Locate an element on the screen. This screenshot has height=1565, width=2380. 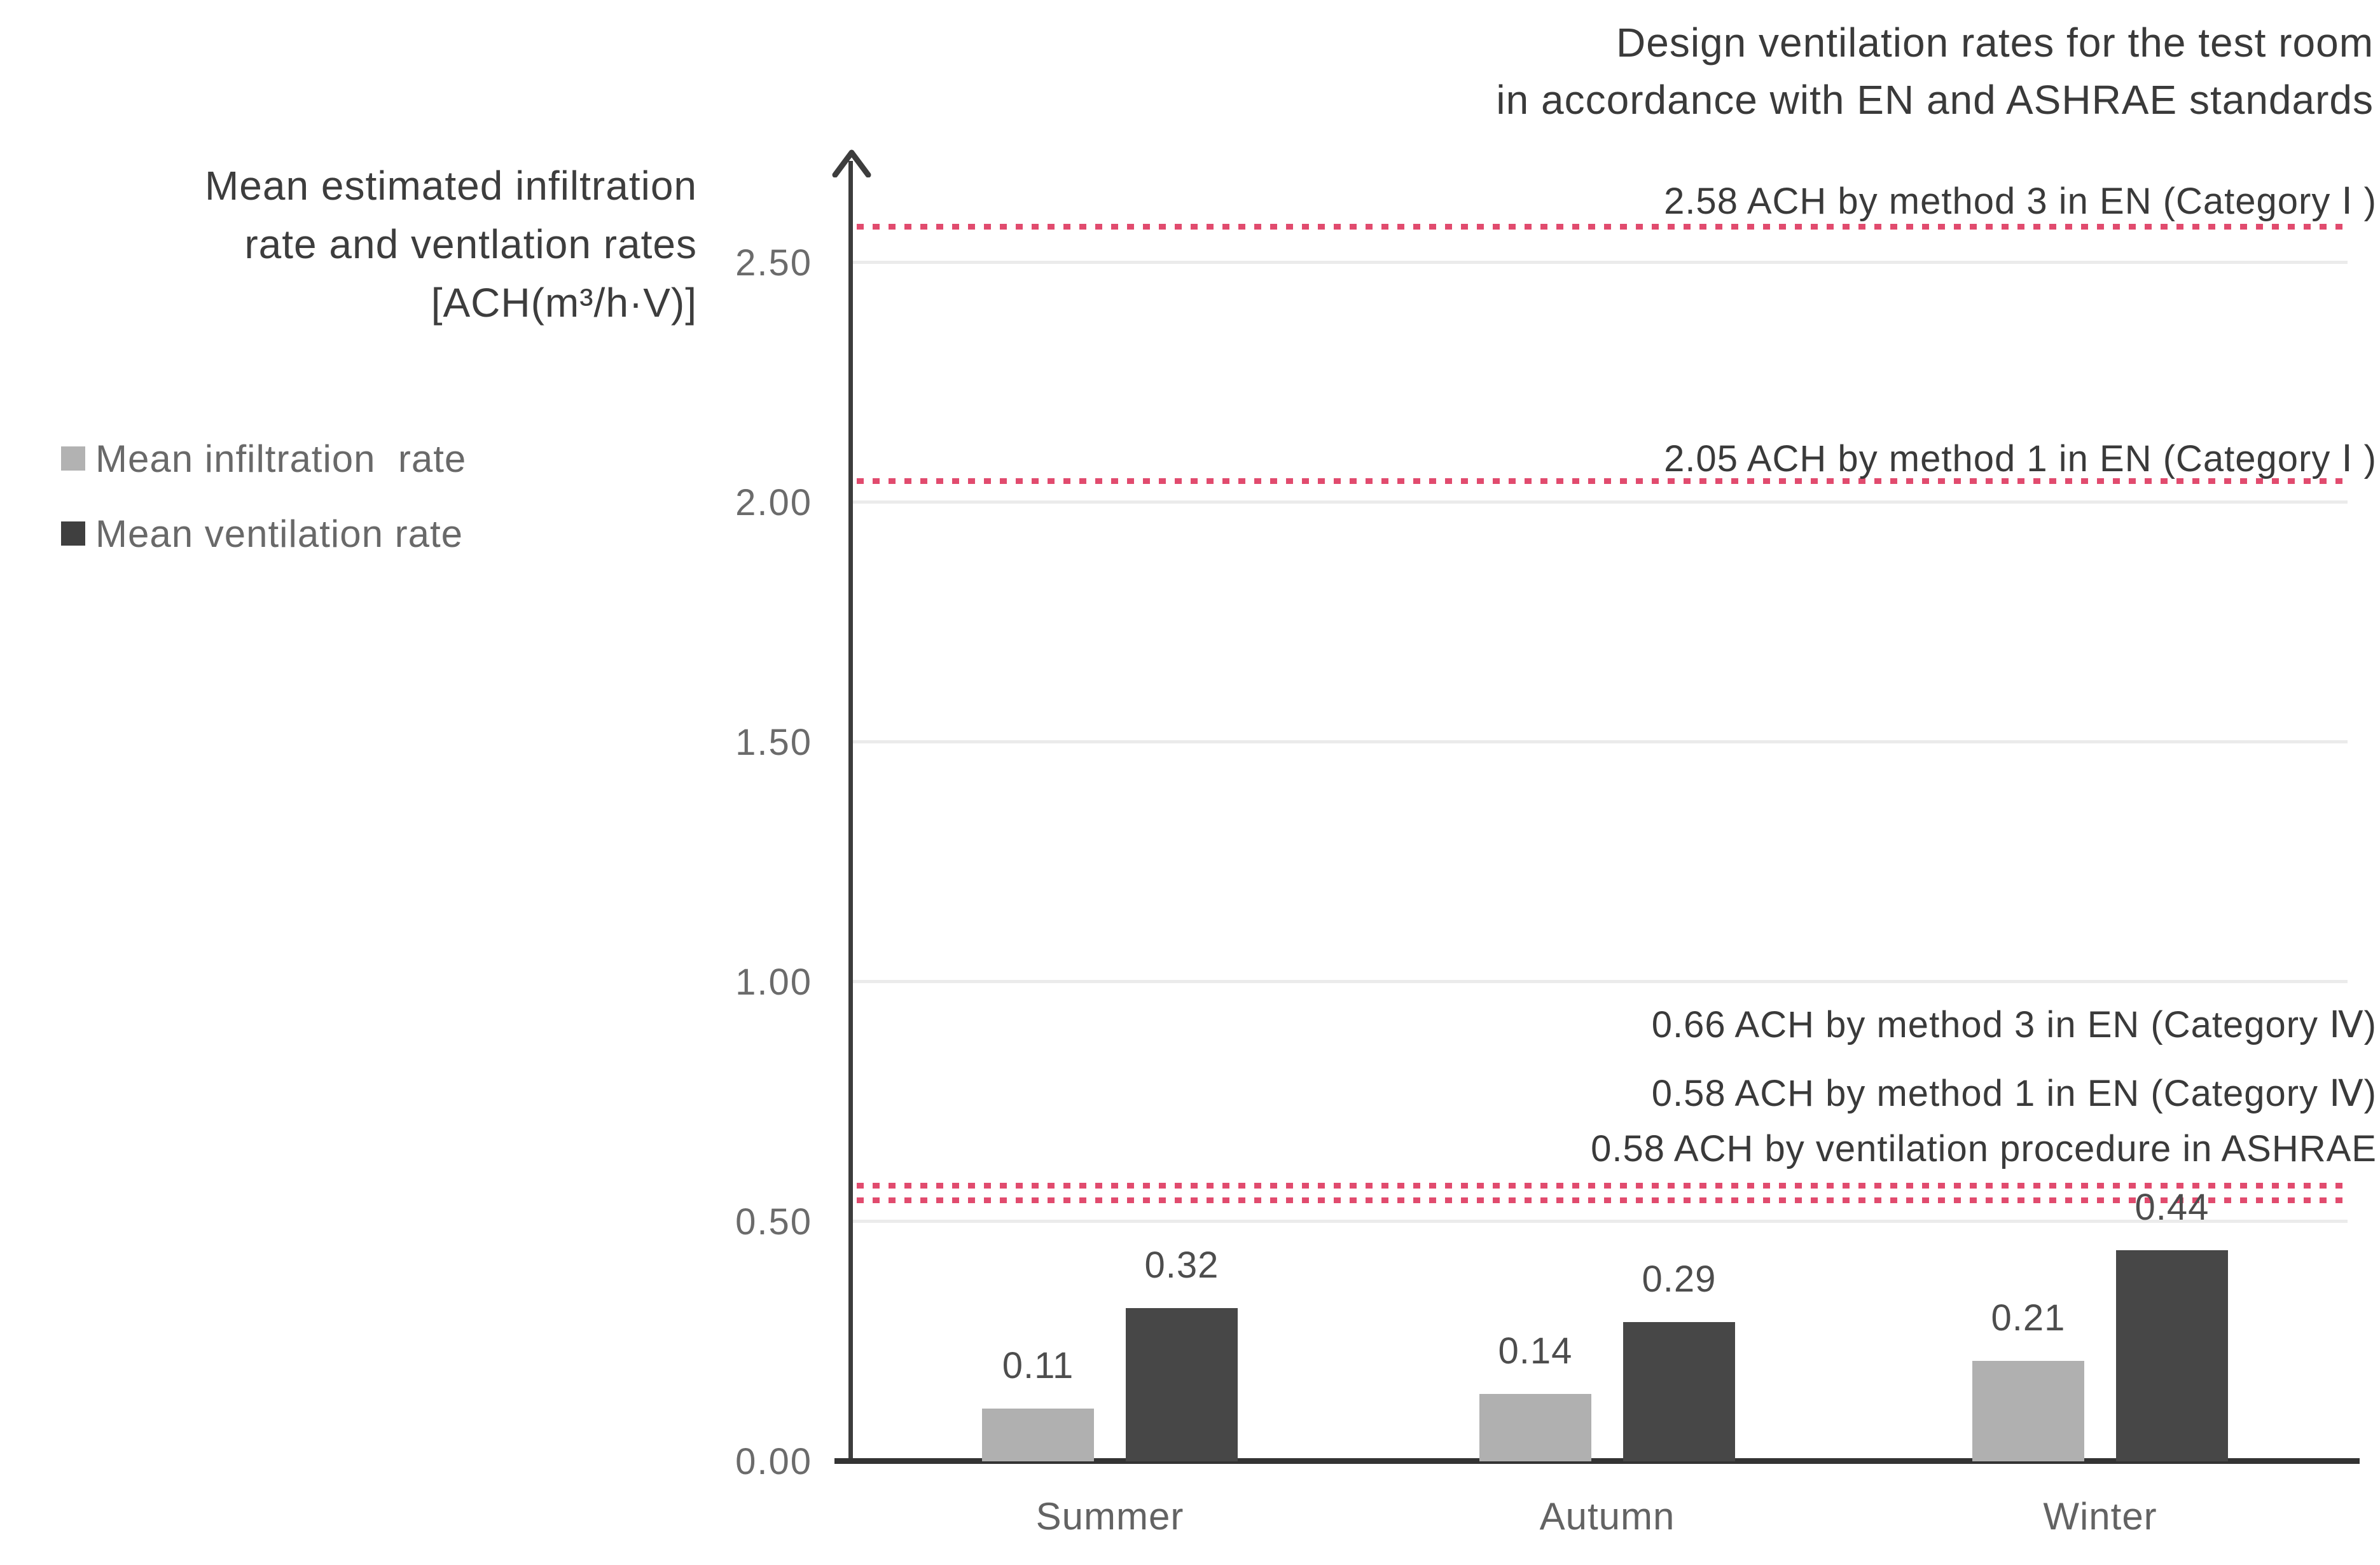
y-tick-0.00: 0.00 is located at coordinates (773, 1461).